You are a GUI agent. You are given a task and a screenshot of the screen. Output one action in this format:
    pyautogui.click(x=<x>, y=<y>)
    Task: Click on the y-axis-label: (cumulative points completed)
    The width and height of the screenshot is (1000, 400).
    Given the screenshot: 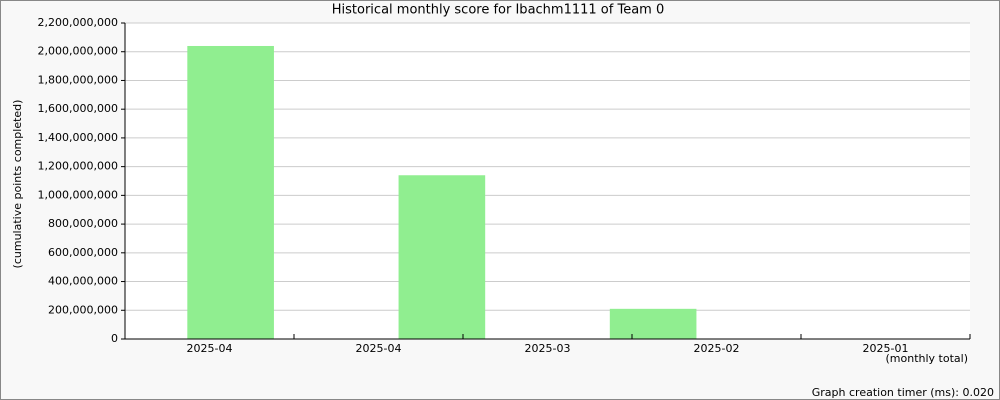 What is the action you would take?
    pyautogui.click(x=17, y=184)
    